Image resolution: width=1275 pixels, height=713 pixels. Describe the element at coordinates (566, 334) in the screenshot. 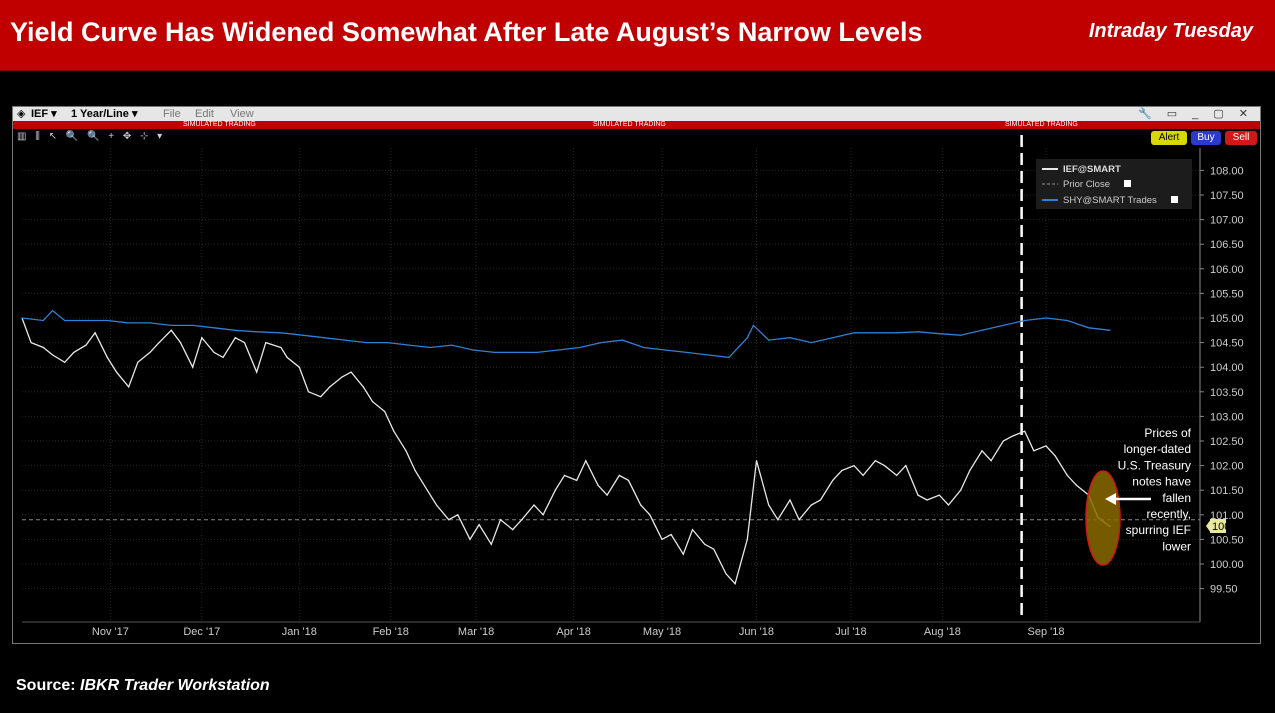

I see `series-line-shy` at that location.